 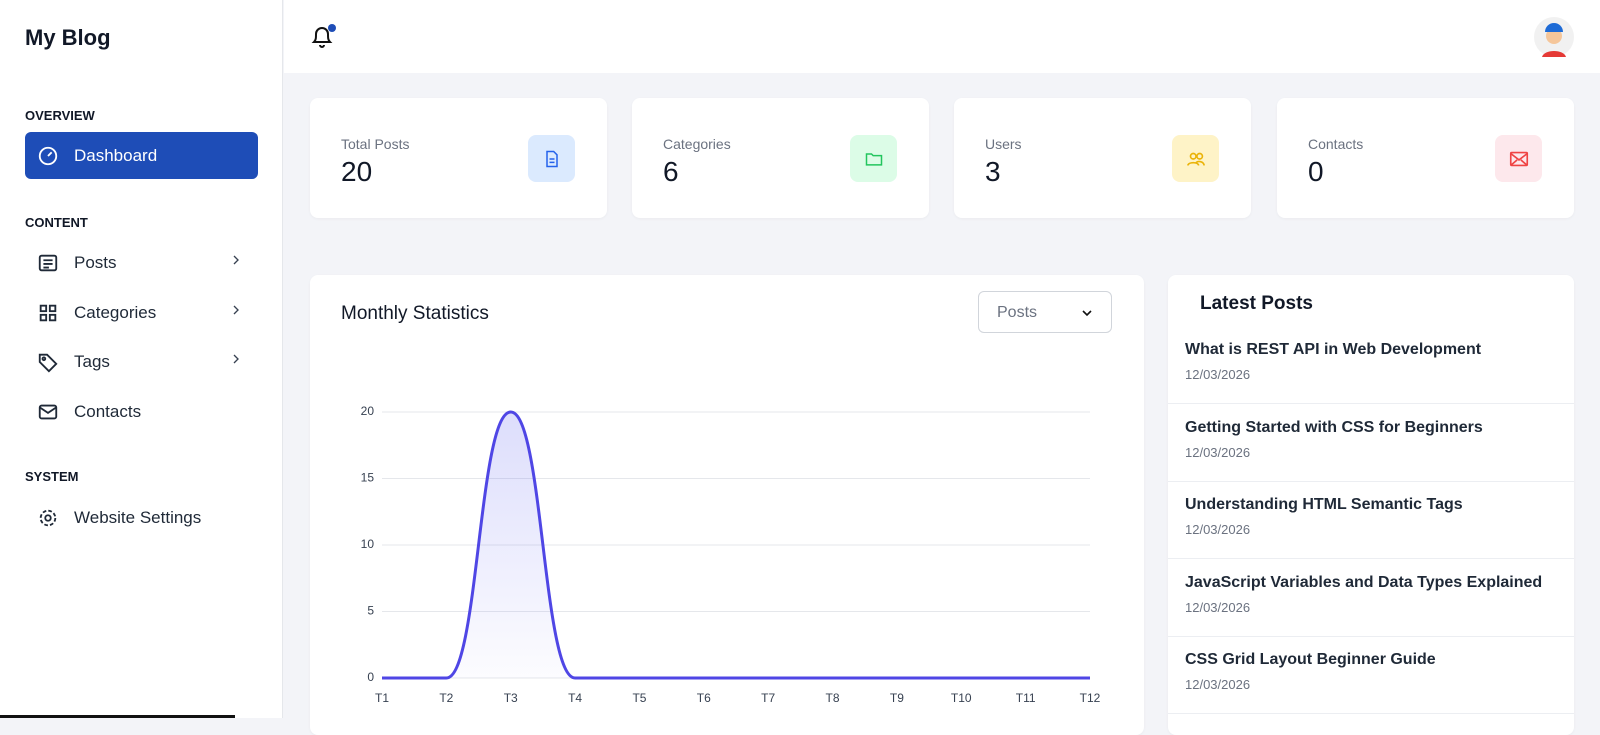 I want to click on dropdown-value: Posts, so click(x=1017, y=312).